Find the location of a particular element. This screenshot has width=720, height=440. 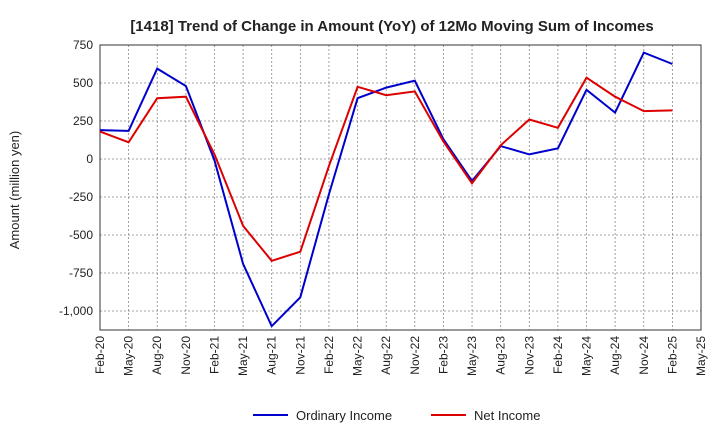

x-tick-label: May-21 is located at coordinates (243, 356).